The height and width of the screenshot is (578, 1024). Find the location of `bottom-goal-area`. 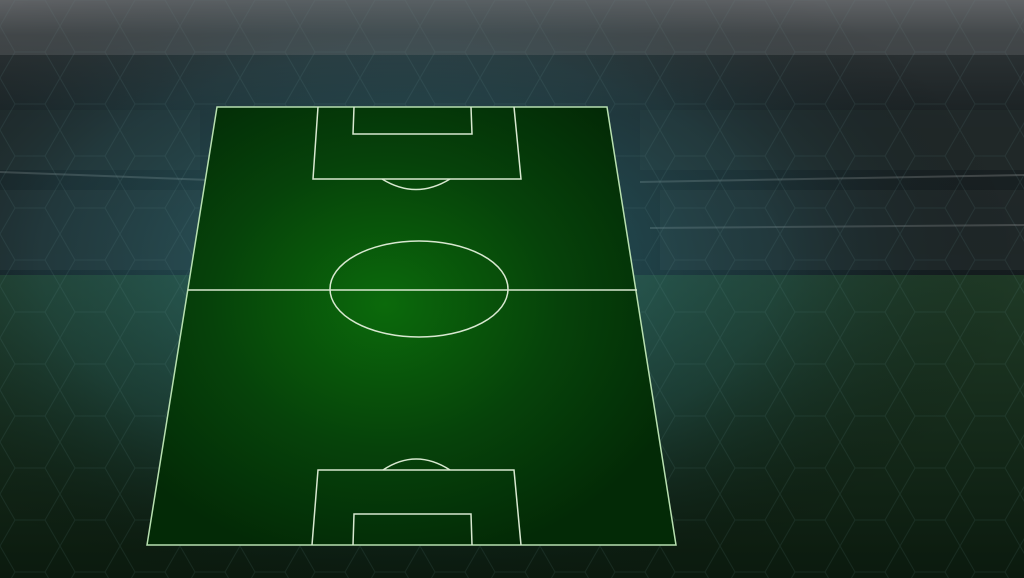

bottom-goal-area is located at coordinates (412, 529).